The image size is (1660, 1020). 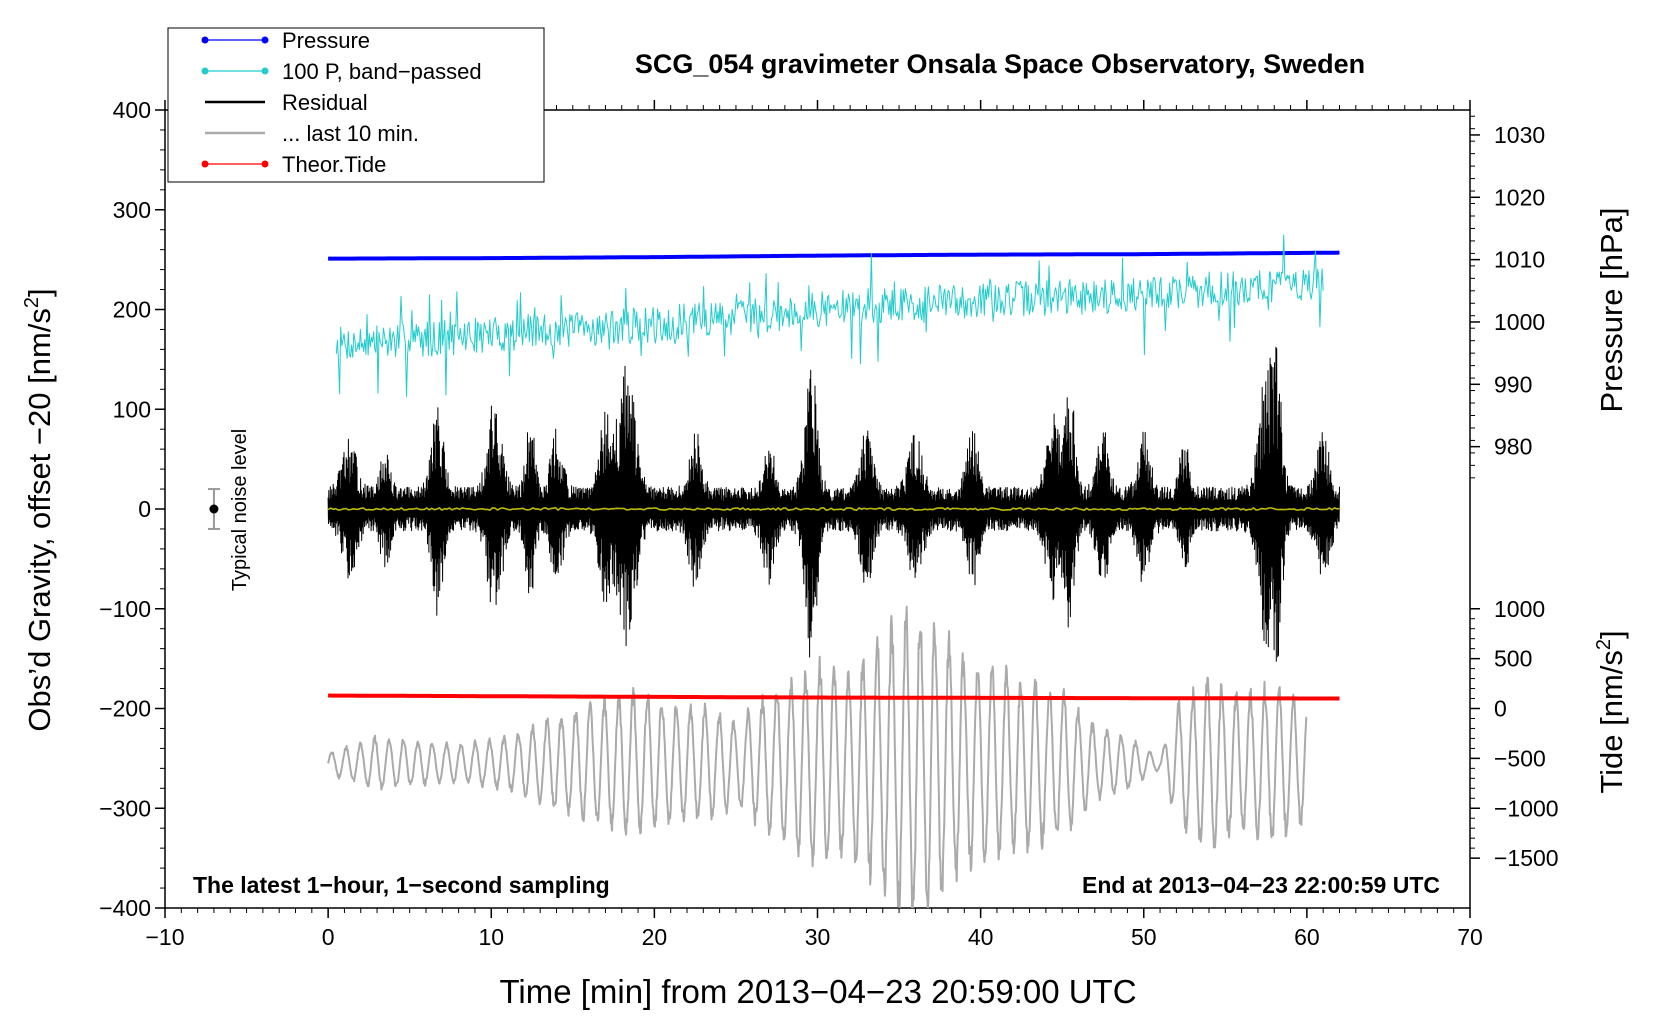 I want to click on pressure-tick-label: 990, so click(x=1513, y=384).